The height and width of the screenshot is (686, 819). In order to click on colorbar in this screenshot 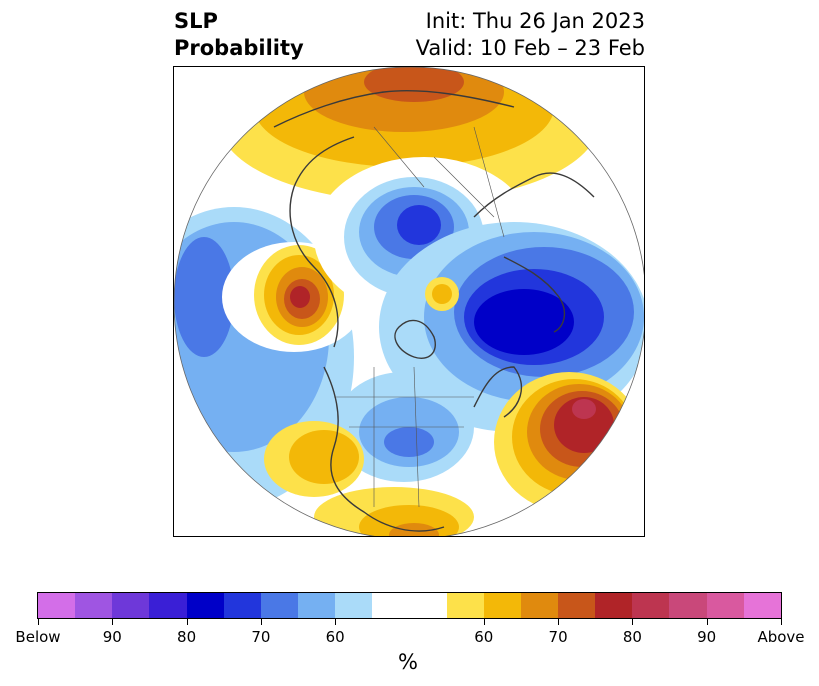, I will do `click(409, 605)`.